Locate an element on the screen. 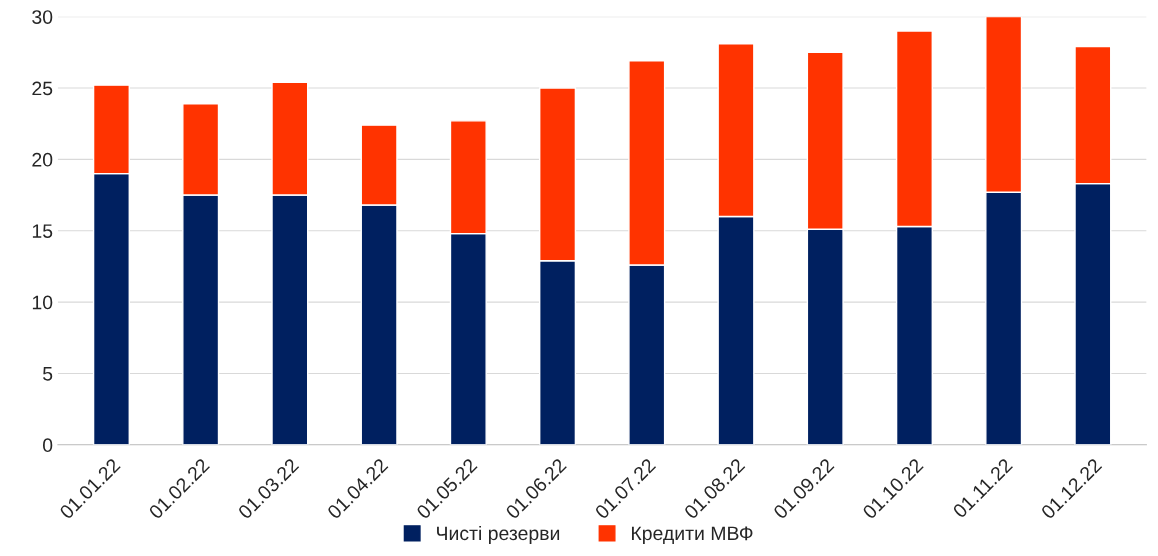  y-tick-label: 5 is located at coordinates (48, 374).